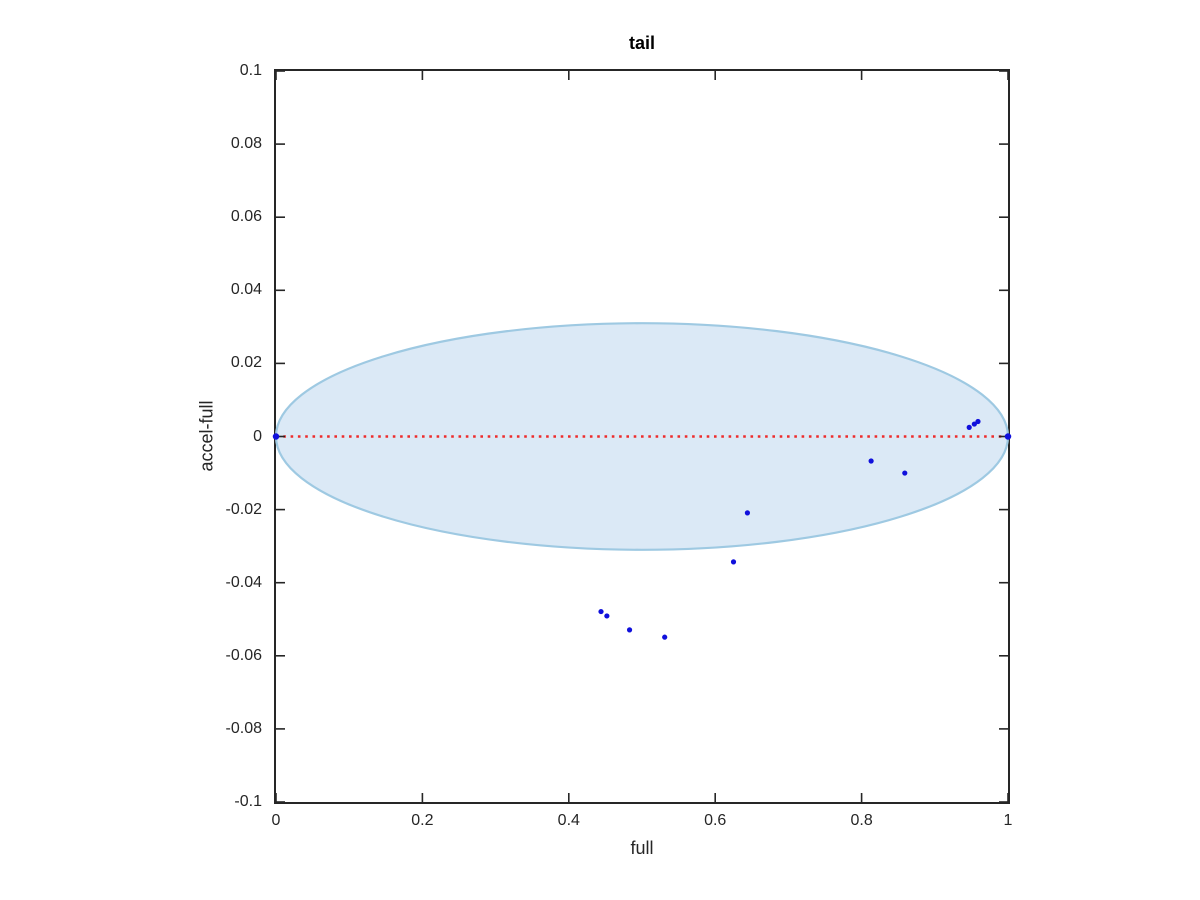 The height and width of the screenshot is (900, 1200). Describe the element at coordinates (246, 290) in the screenshot. I see `y-tick-label: 0.04` at that location.